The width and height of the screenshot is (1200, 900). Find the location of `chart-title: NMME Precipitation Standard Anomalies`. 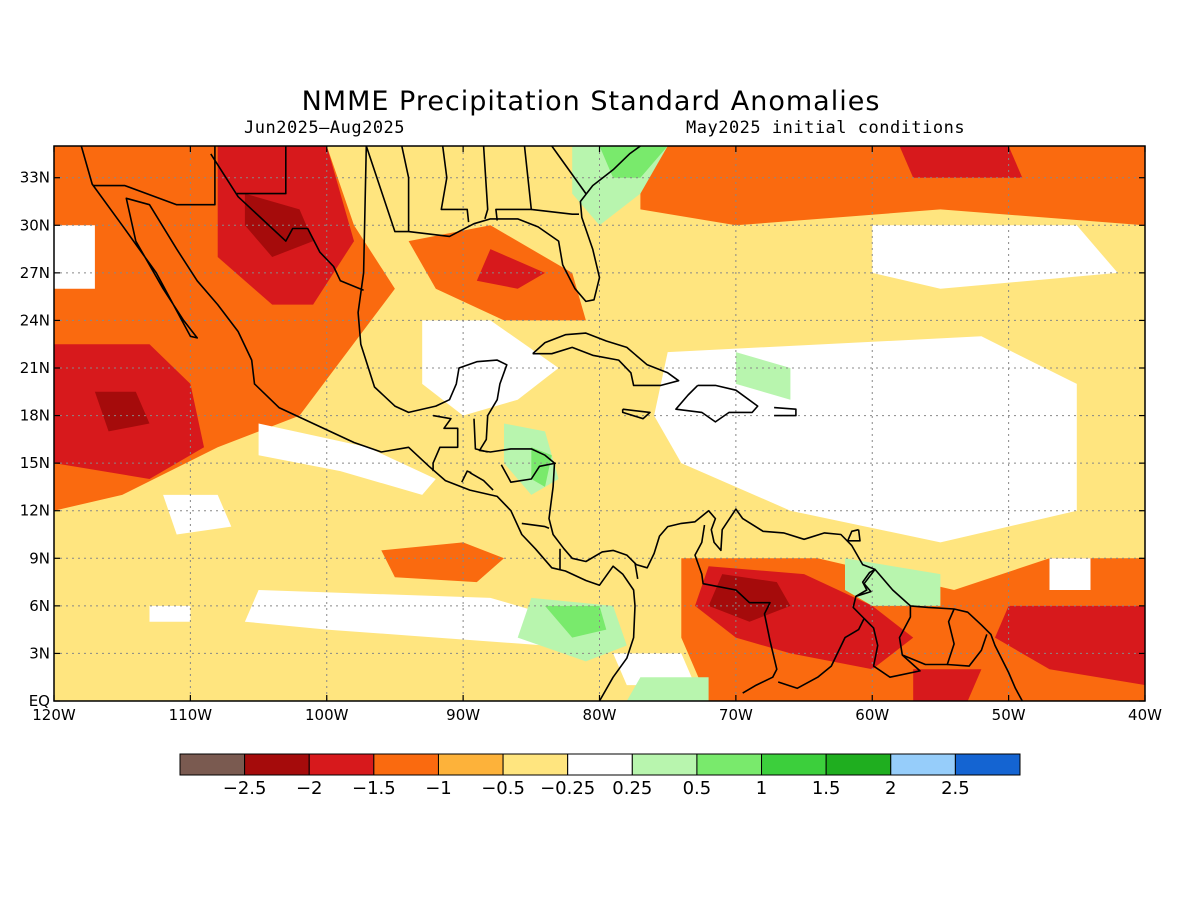

chart-title: NMME Precipitation Standard Anomalies is located at coordinates (591, 101).